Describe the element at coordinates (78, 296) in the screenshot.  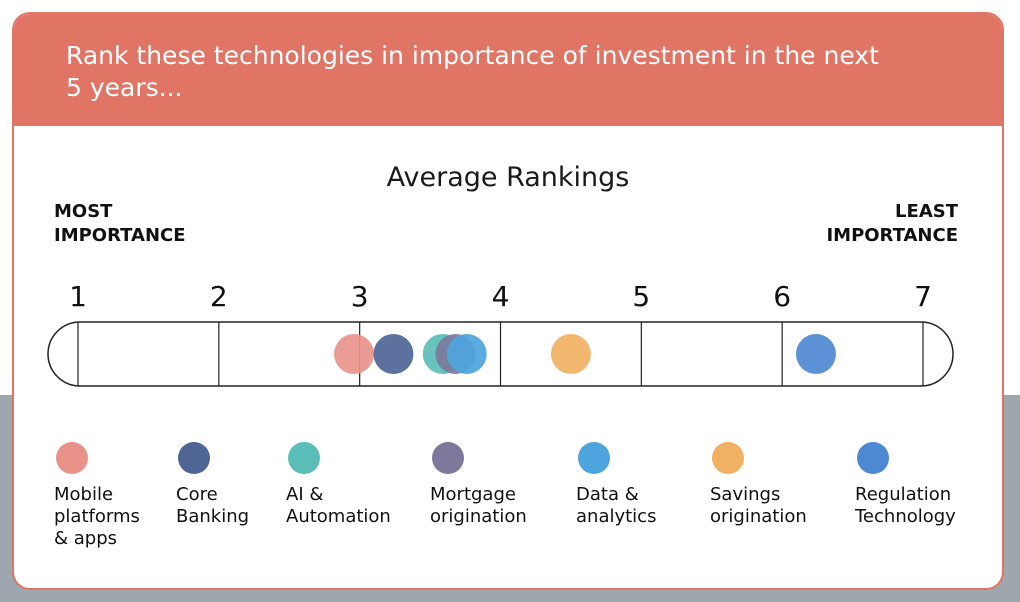
I see `tick-label: 1` at that location.